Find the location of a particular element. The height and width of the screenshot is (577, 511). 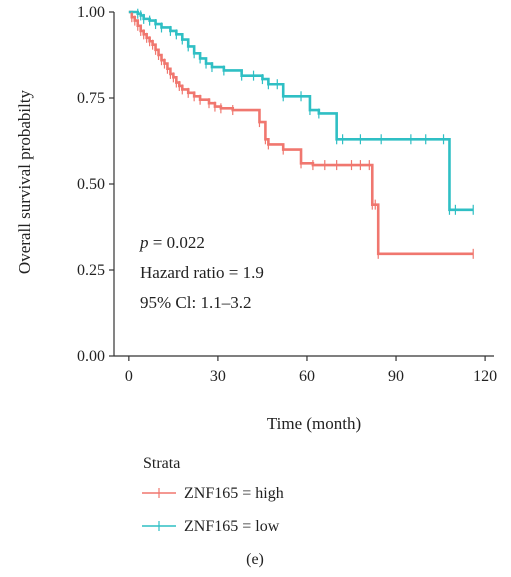

x-axis-title: Time (month) is located at coordinates (314, 423).